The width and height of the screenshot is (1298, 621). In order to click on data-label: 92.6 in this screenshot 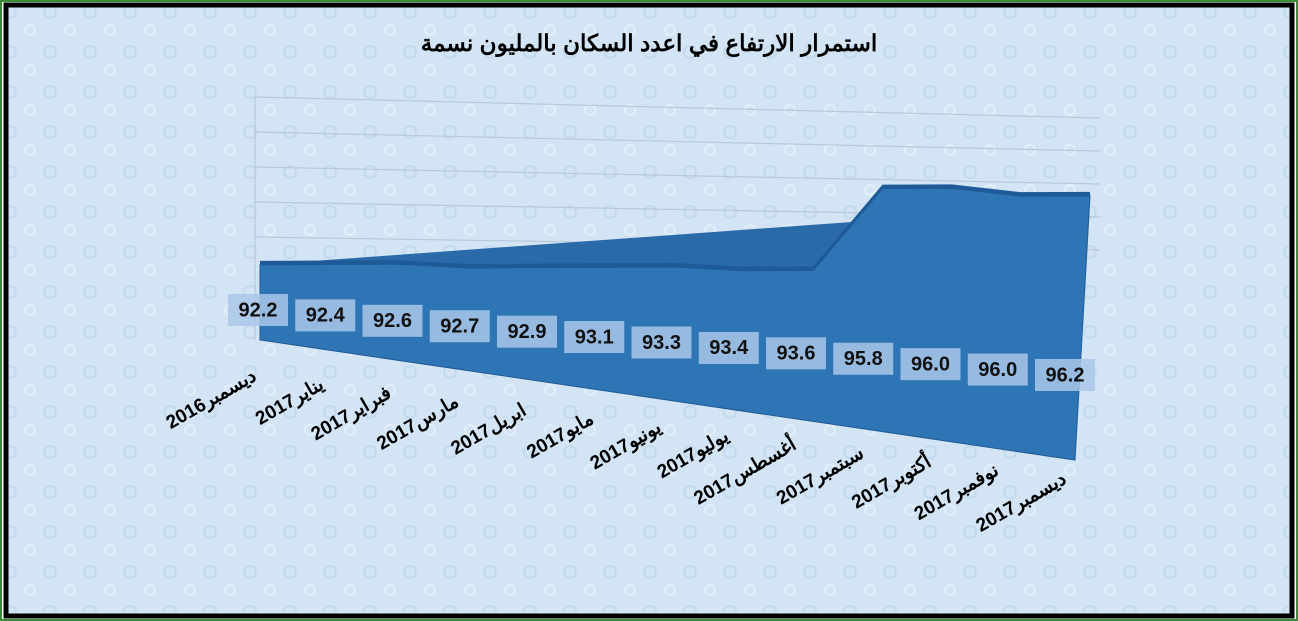, I will do `click(392, 321)`.